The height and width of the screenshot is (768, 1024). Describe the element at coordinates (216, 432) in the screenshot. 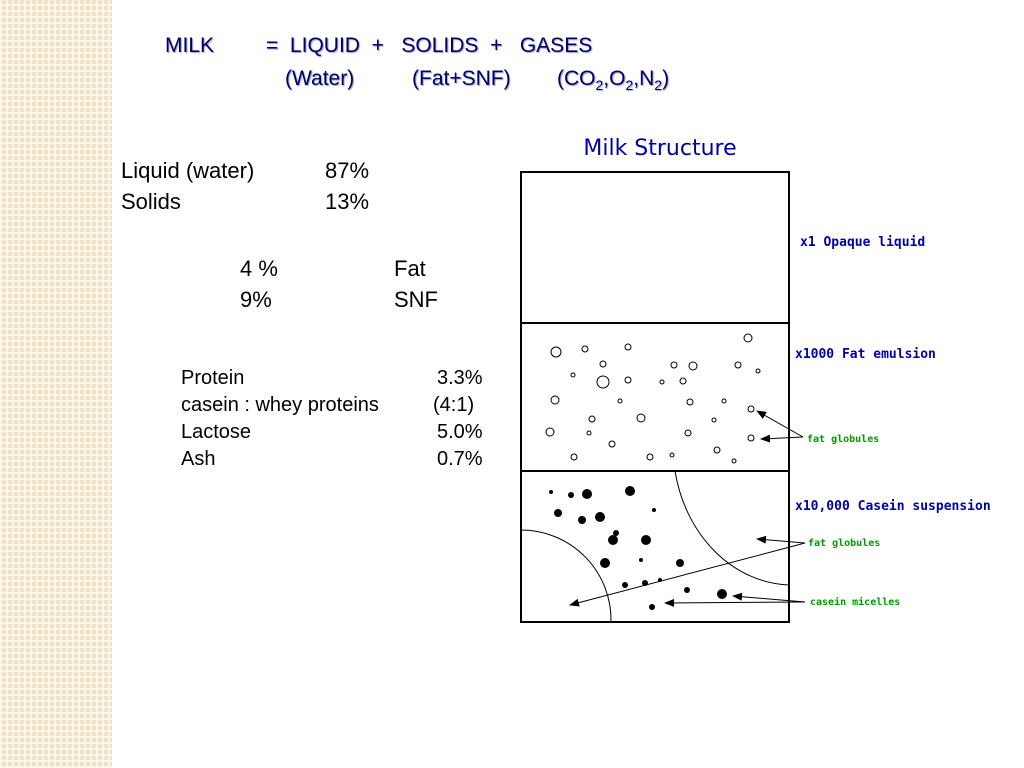

I see `row-label: Lactose` at that location.